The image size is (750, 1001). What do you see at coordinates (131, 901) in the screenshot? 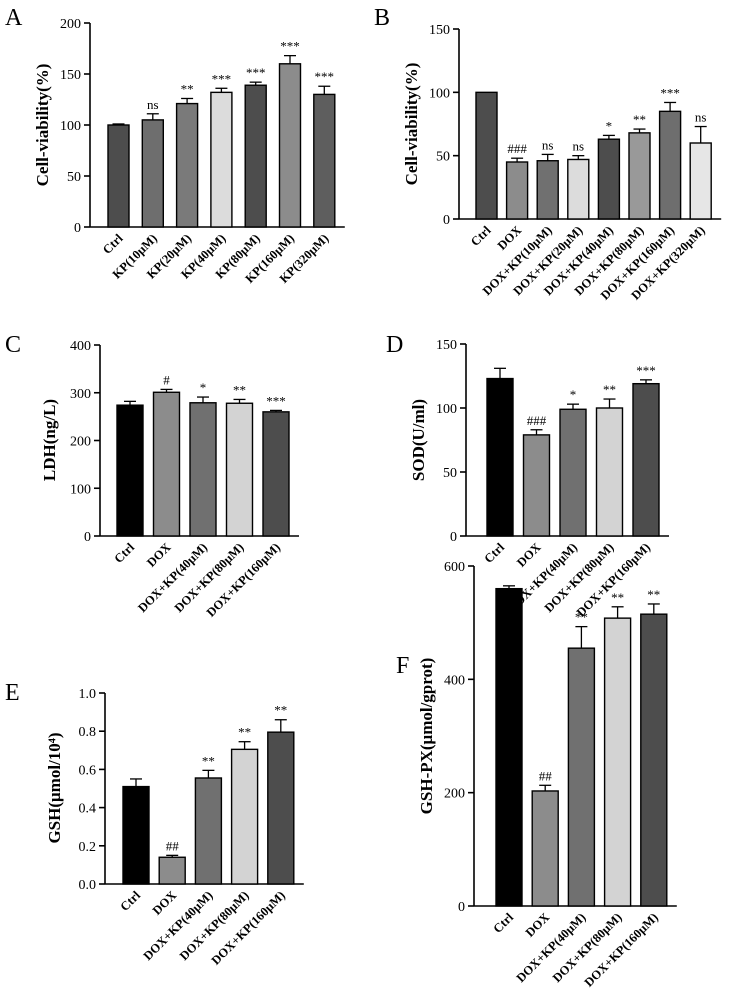
I see `panel-e-x-tick-label: Ctrl` at bounding box center [131, 901].